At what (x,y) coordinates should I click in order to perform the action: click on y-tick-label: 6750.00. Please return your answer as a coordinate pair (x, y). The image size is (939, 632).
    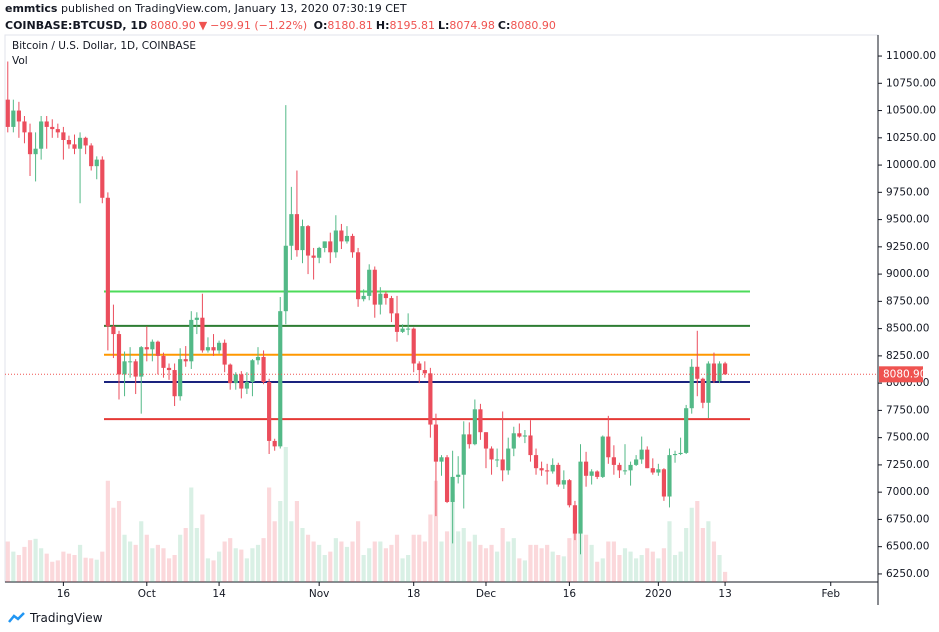
    Looking at the image, I should click on (907, 519).